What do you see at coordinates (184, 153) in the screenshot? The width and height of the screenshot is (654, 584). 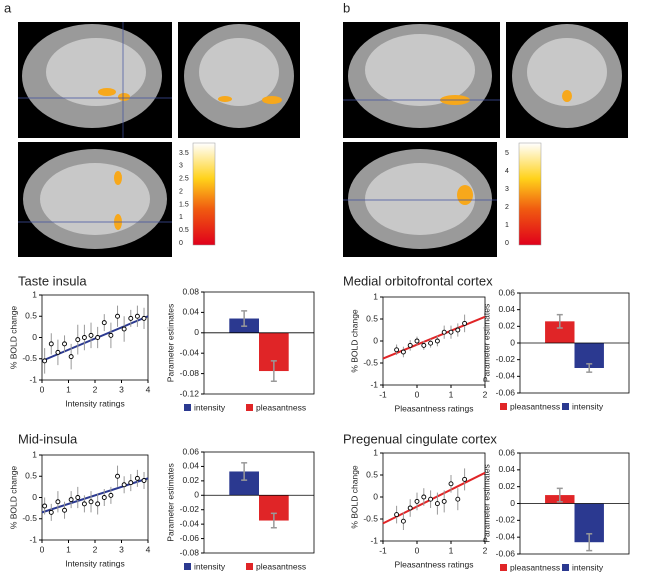 I see `colorbar-tick-label: 3.5` at bounding box center [184, 153].